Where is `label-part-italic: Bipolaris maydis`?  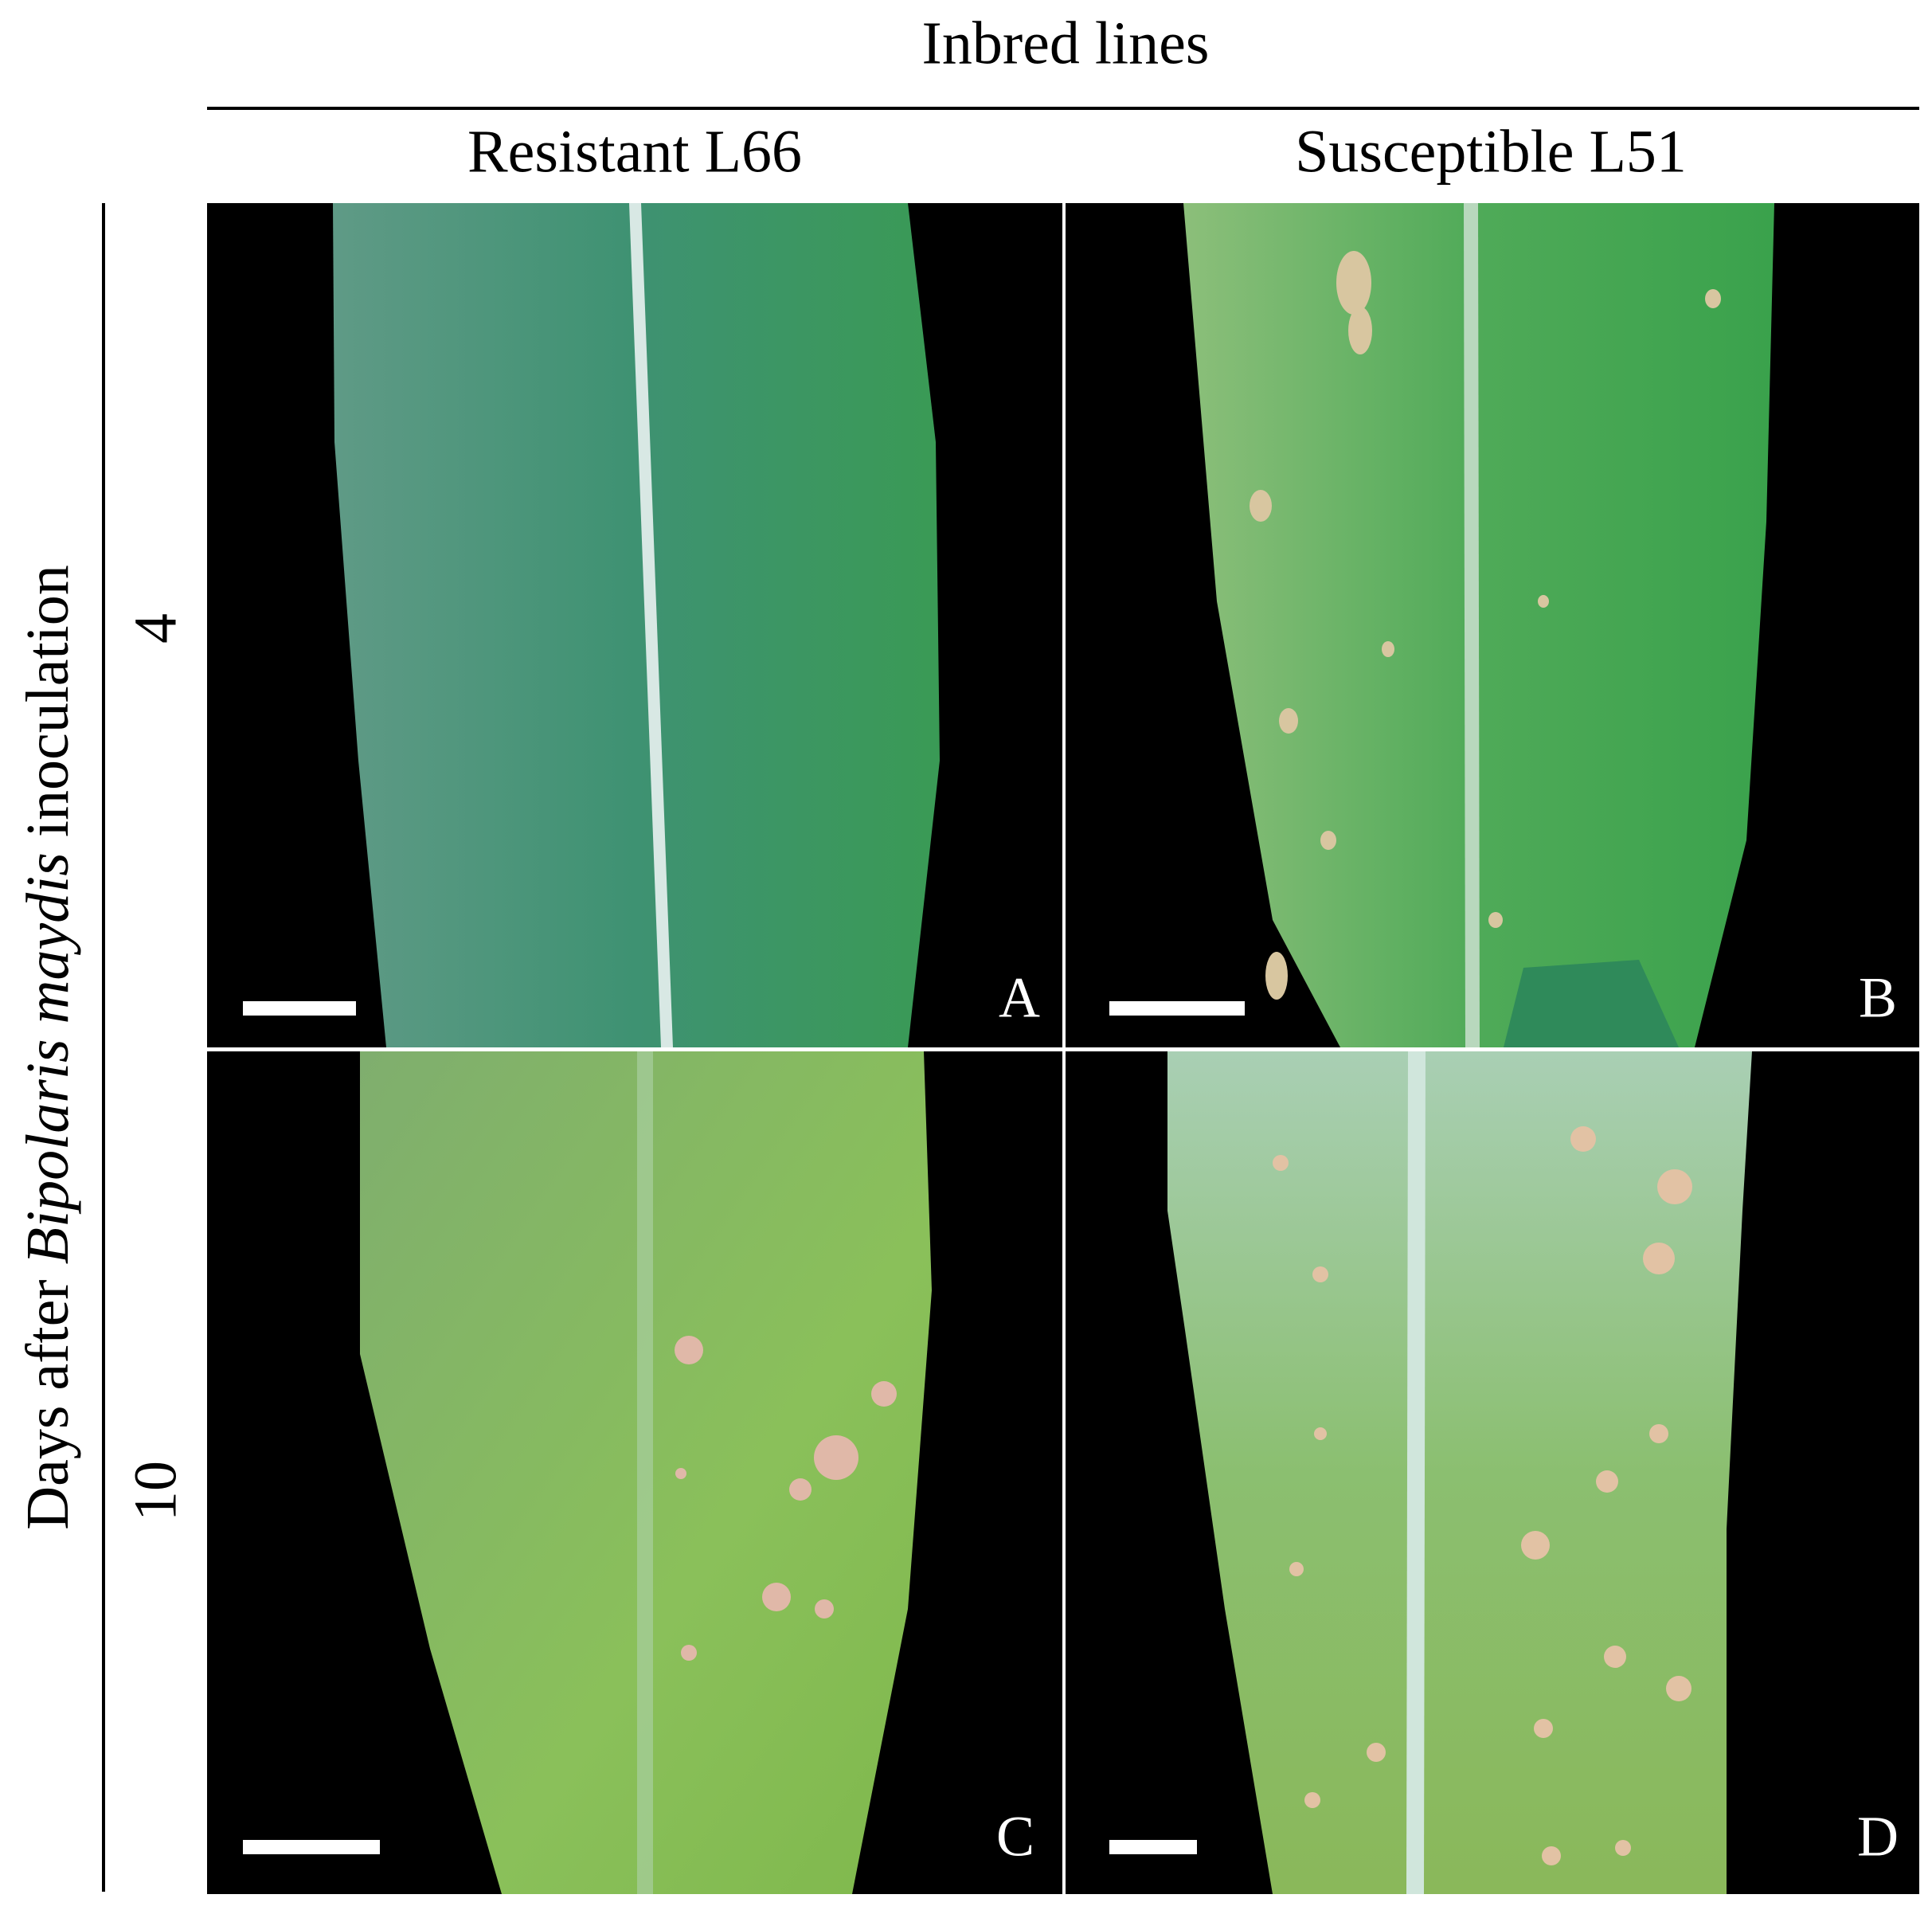
label-part-italic: Bipolaris maydis is located at coordinates (47, 1058).